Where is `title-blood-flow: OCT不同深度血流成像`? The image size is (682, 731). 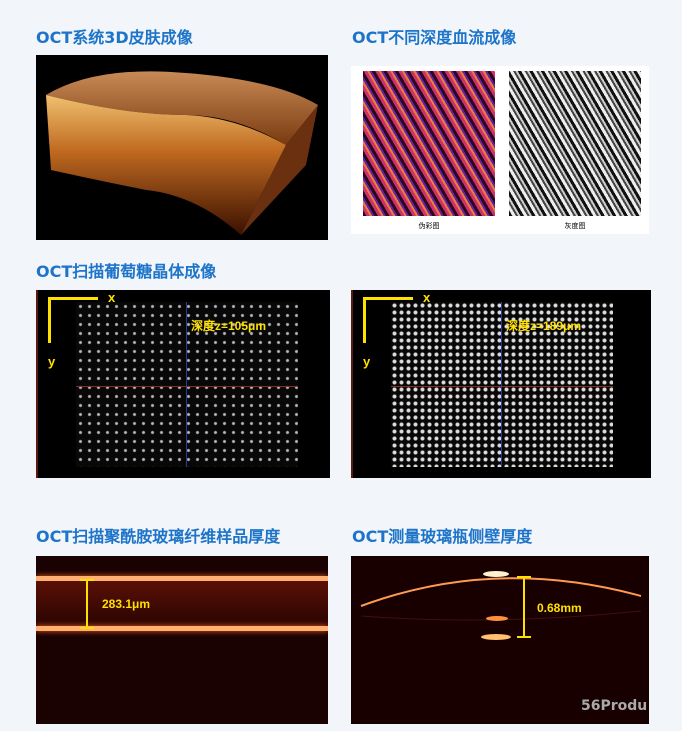 title-blood-flow: OCT不同深度血流成像 is located at coordinates (434, 37).